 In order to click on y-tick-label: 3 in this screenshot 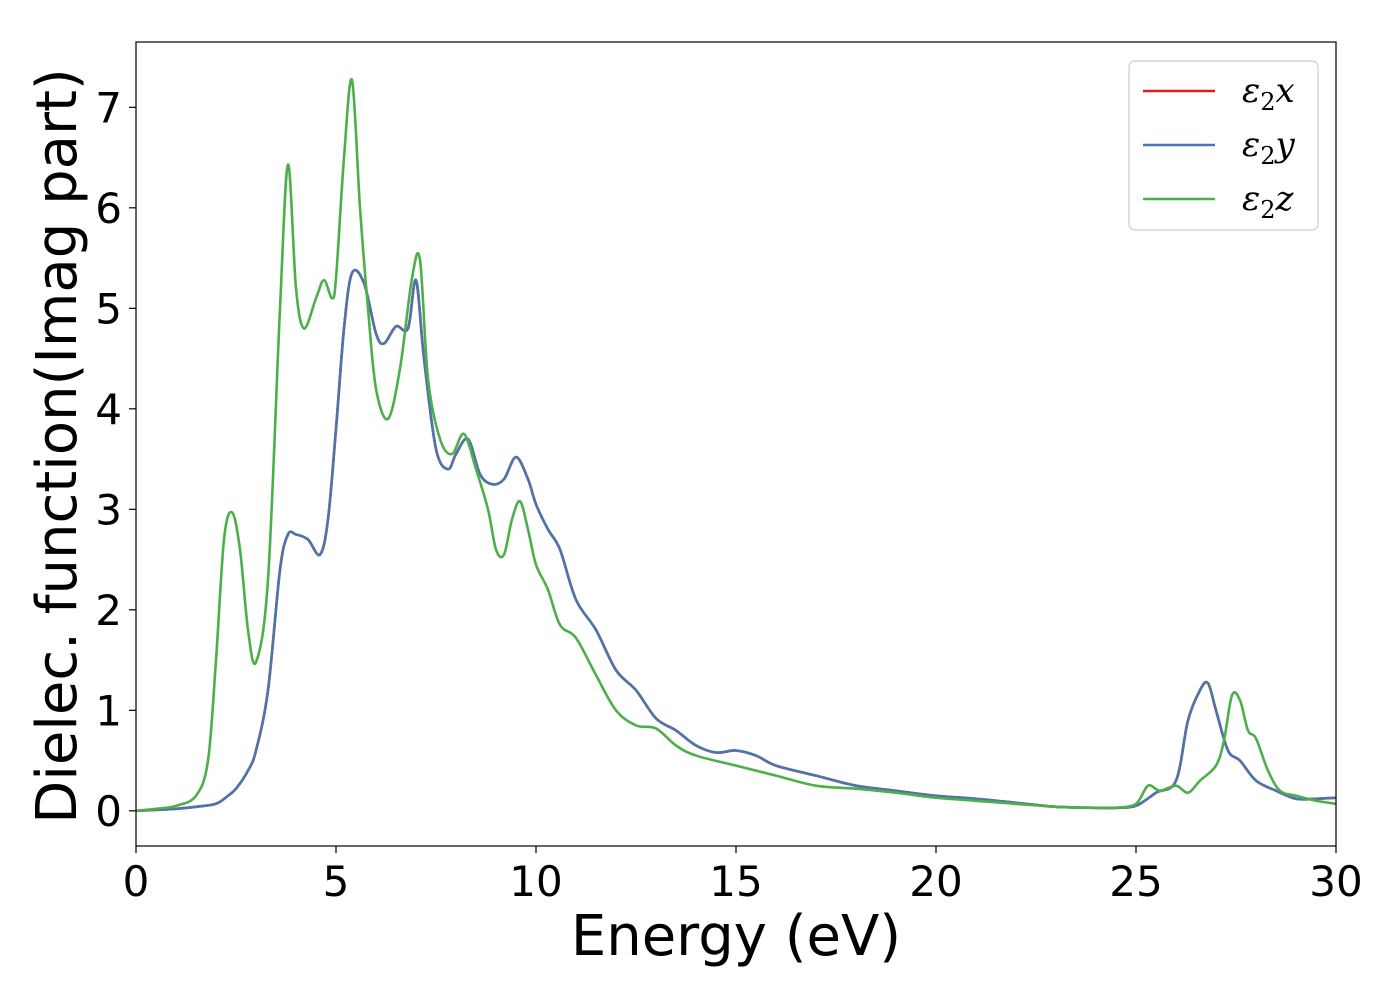, I will do `click(108, 509)`.